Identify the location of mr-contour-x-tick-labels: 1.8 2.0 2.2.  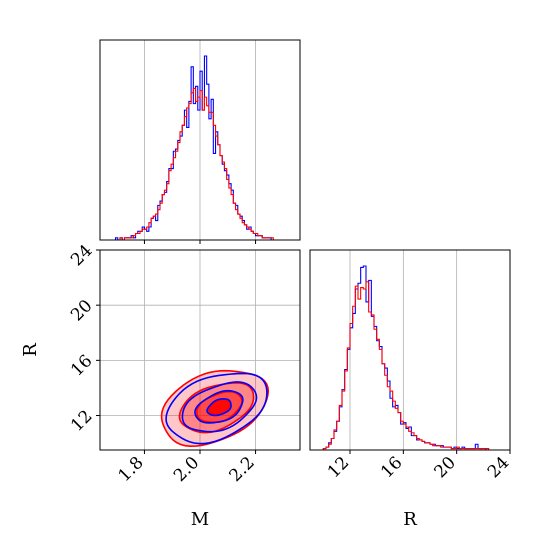
(186, 469).